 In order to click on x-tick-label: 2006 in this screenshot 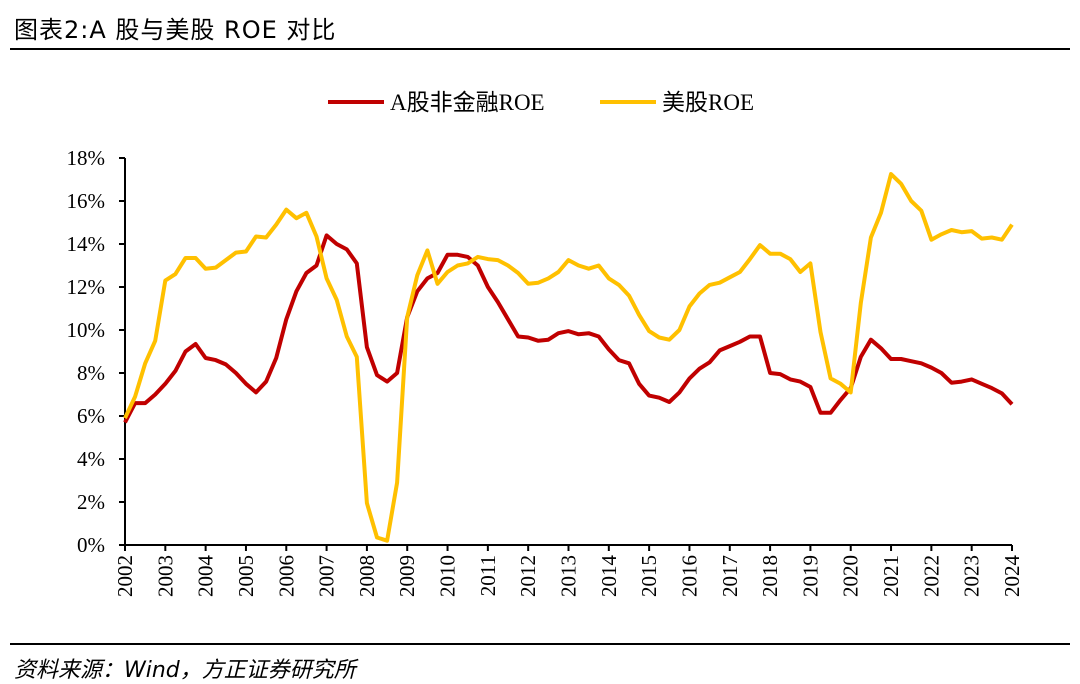, I will do `click(286, 576)`.